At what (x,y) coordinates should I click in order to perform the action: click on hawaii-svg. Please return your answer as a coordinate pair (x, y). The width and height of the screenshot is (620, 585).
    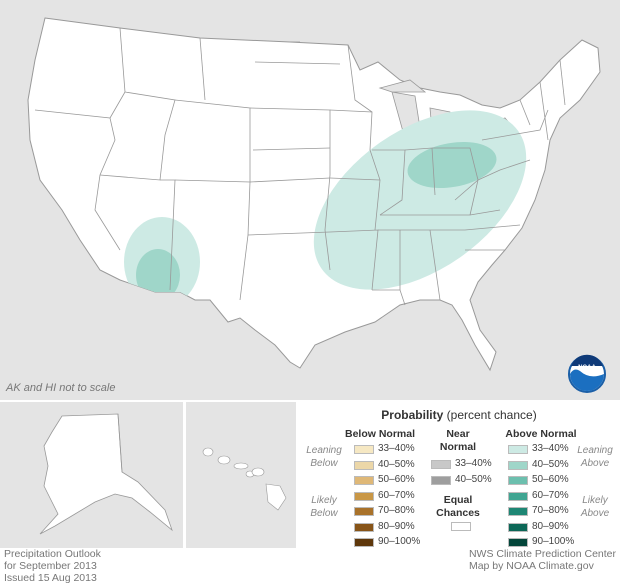
    Looking at the image, I should click on (244, 479).